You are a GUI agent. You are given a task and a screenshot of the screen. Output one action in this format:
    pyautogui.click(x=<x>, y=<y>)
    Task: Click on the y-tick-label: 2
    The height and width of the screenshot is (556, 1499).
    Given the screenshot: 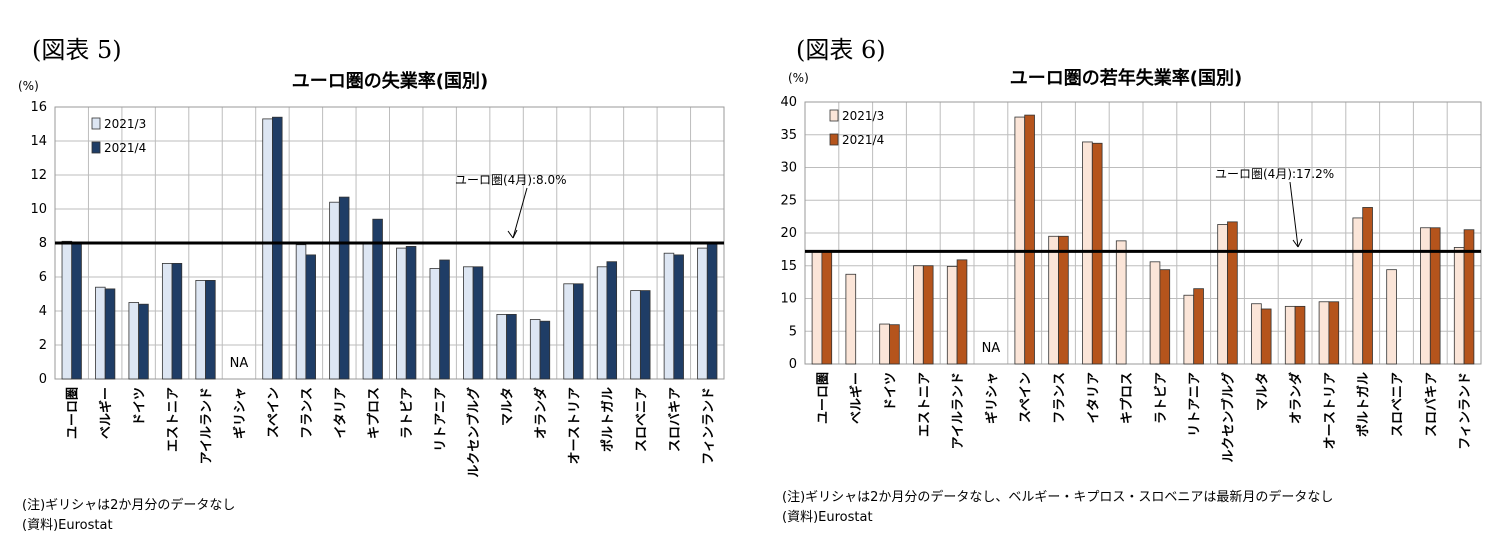 What is the action you would take?
    pyautogui.click(x=43, y=345)
    